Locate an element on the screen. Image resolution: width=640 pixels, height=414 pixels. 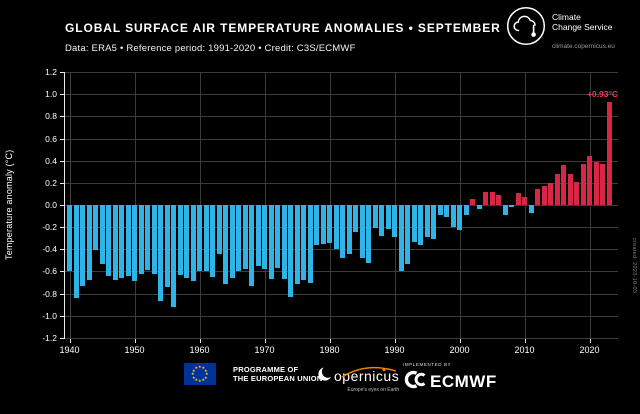
bar-2020 is located at coordinates (589, 180).